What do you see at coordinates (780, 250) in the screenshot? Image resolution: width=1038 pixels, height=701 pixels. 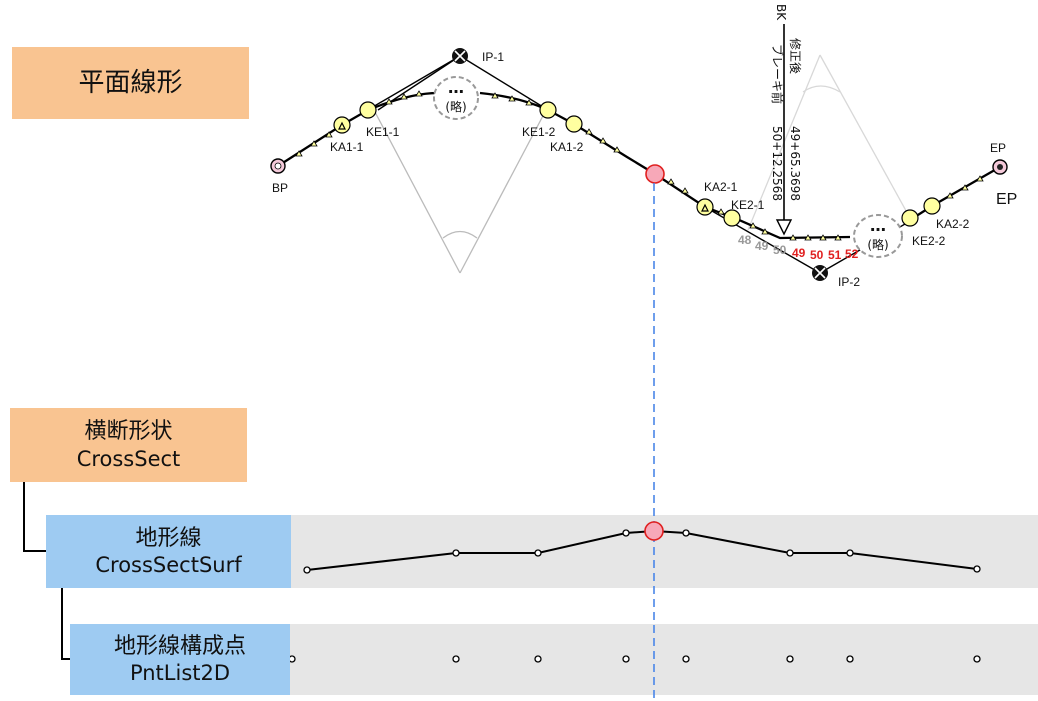 I see `station-old-50: 50` at bounding box center [780, 250].